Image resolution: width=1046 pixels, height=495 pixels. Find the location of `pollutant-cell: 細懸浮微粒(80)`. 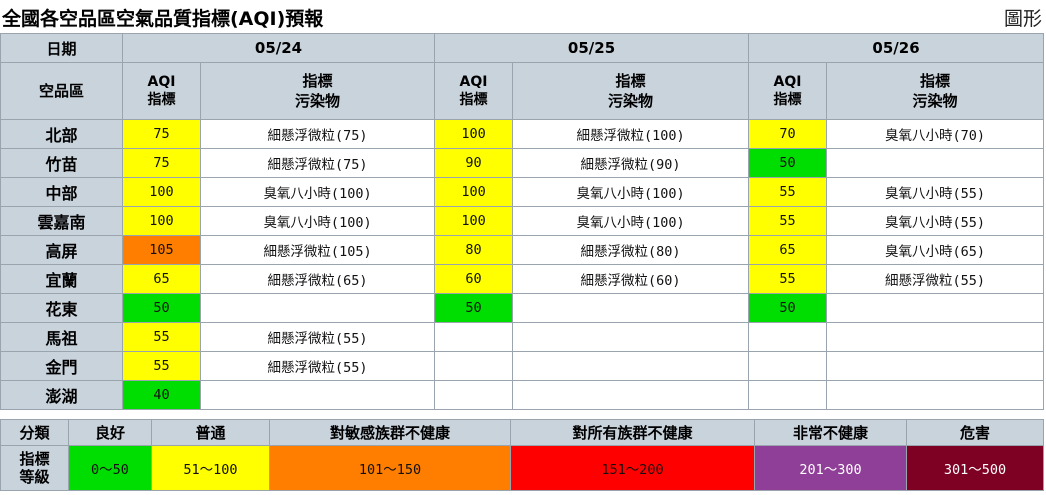

pollutant-cell: 細懸浮微粒(80) is located at coordinates (631, 250).